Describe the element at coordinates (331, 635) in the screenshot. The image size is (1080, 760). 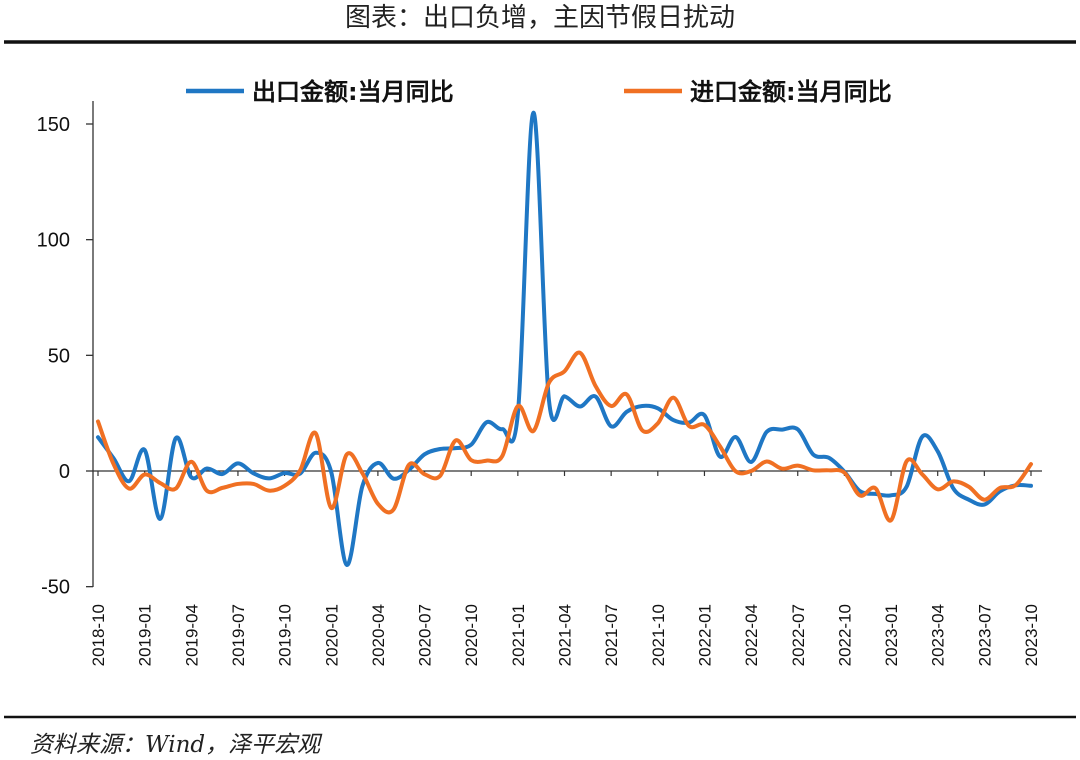
I see `x-tick-label: 2020-01` at that location.